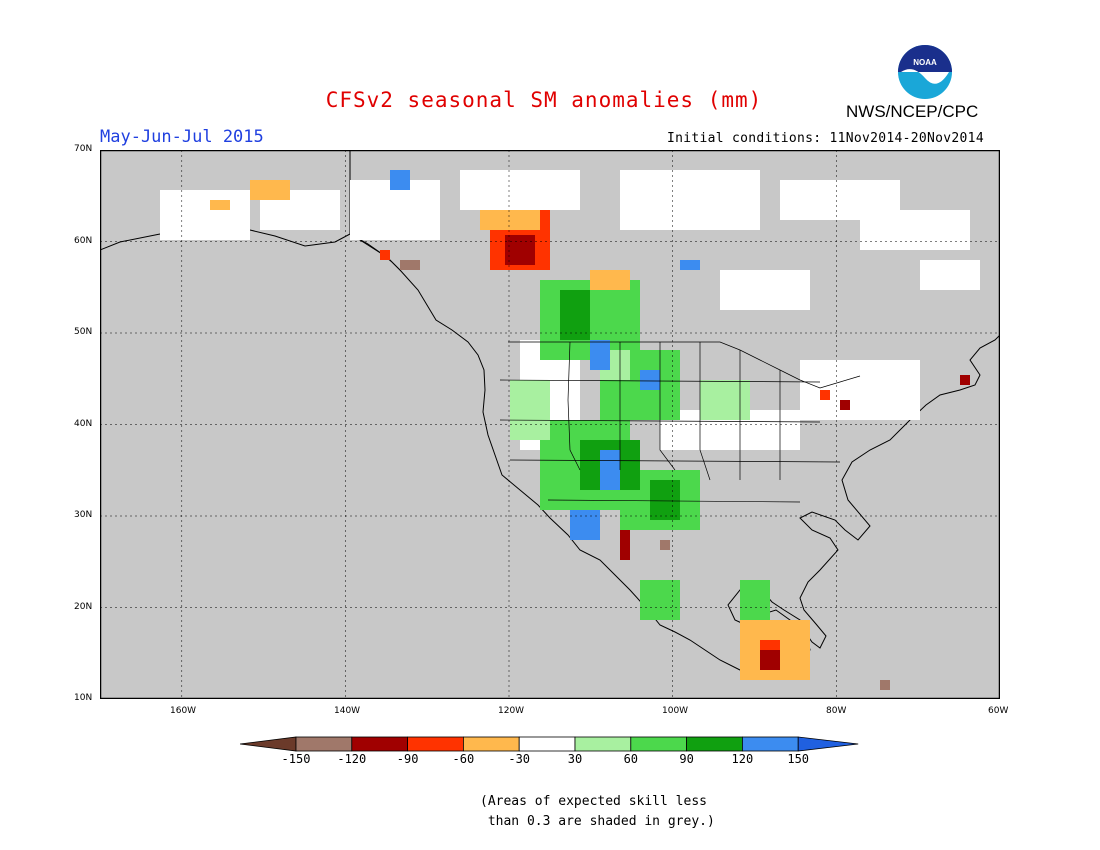 Image resolution: width=1100 pixels, height=850 pixels. I want to click on lon-label-140w: 140W, so click(347, 711).